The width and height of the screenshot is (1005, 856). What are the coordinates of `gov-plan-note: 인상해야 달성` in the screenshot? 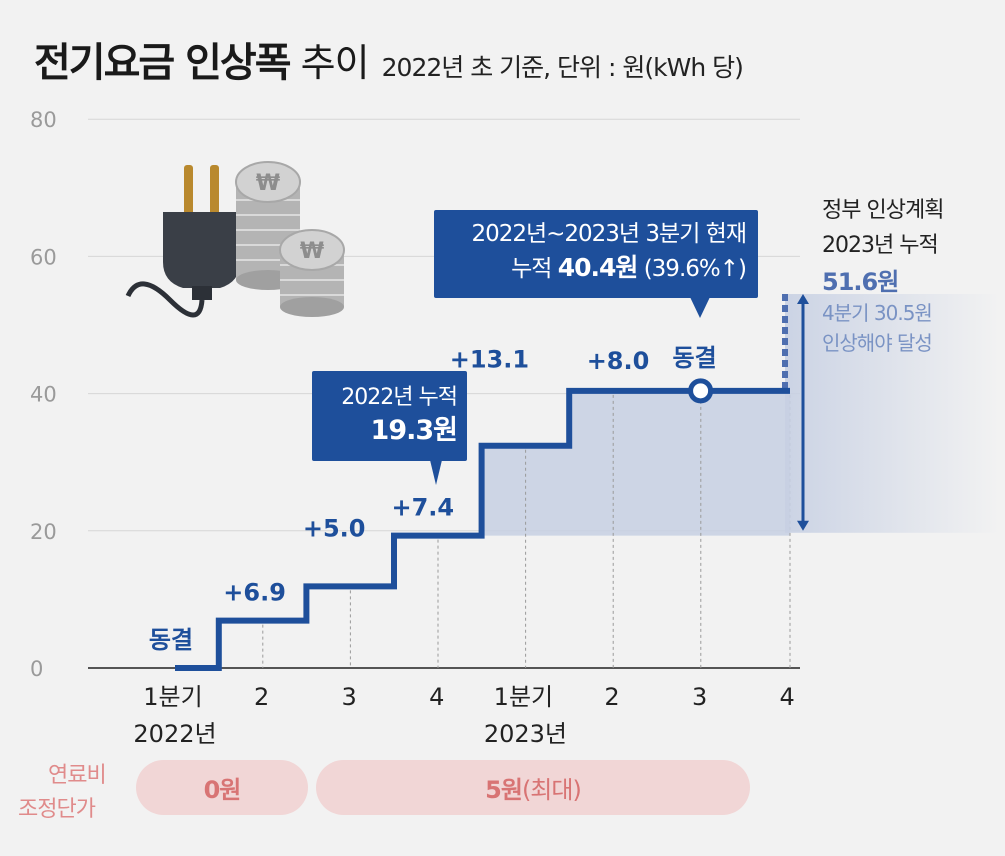 It's located at (877, 343).